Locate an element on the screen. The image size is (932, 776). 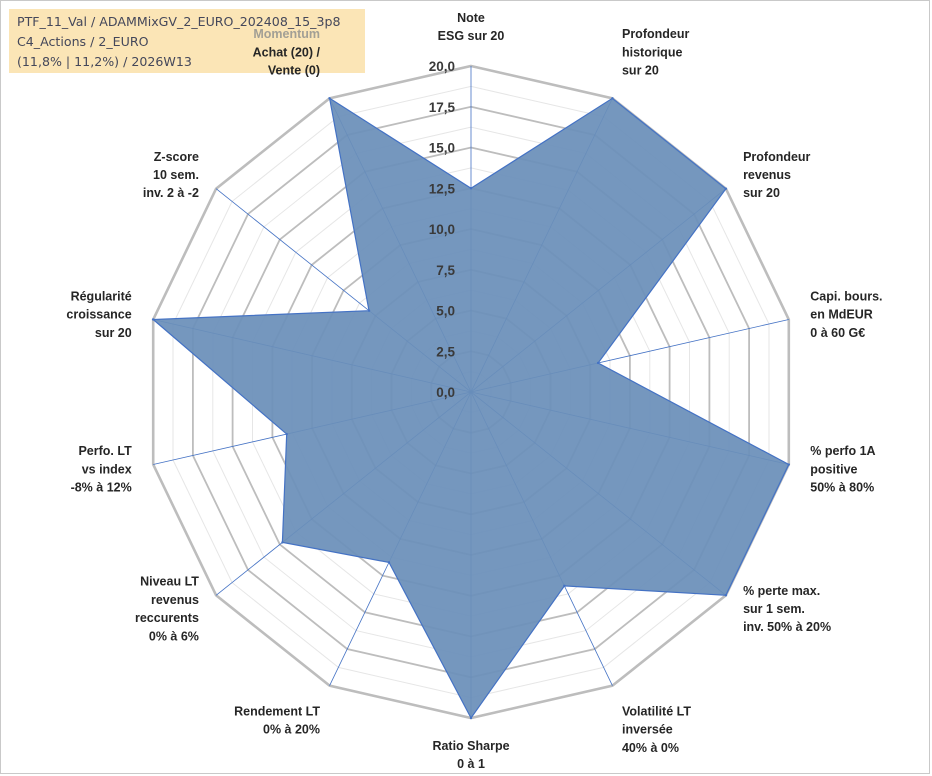
tick-label: 20,0 is located at coordinates (442, 66).